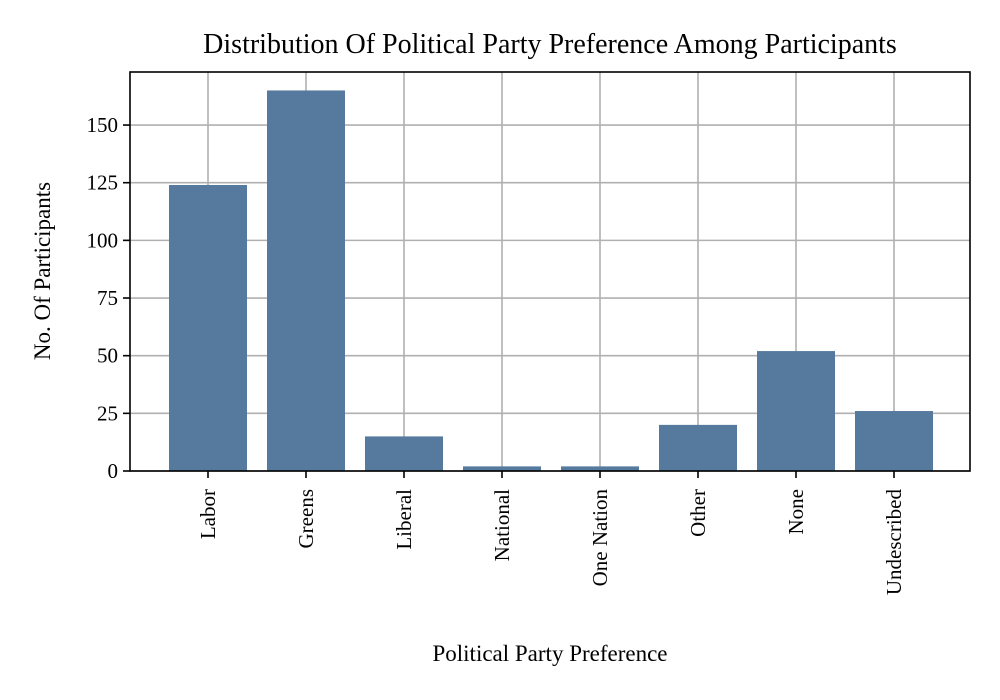  Describe the element at coordinates (404, 453) in the screenshot. I see `bar-liberal` at that location.